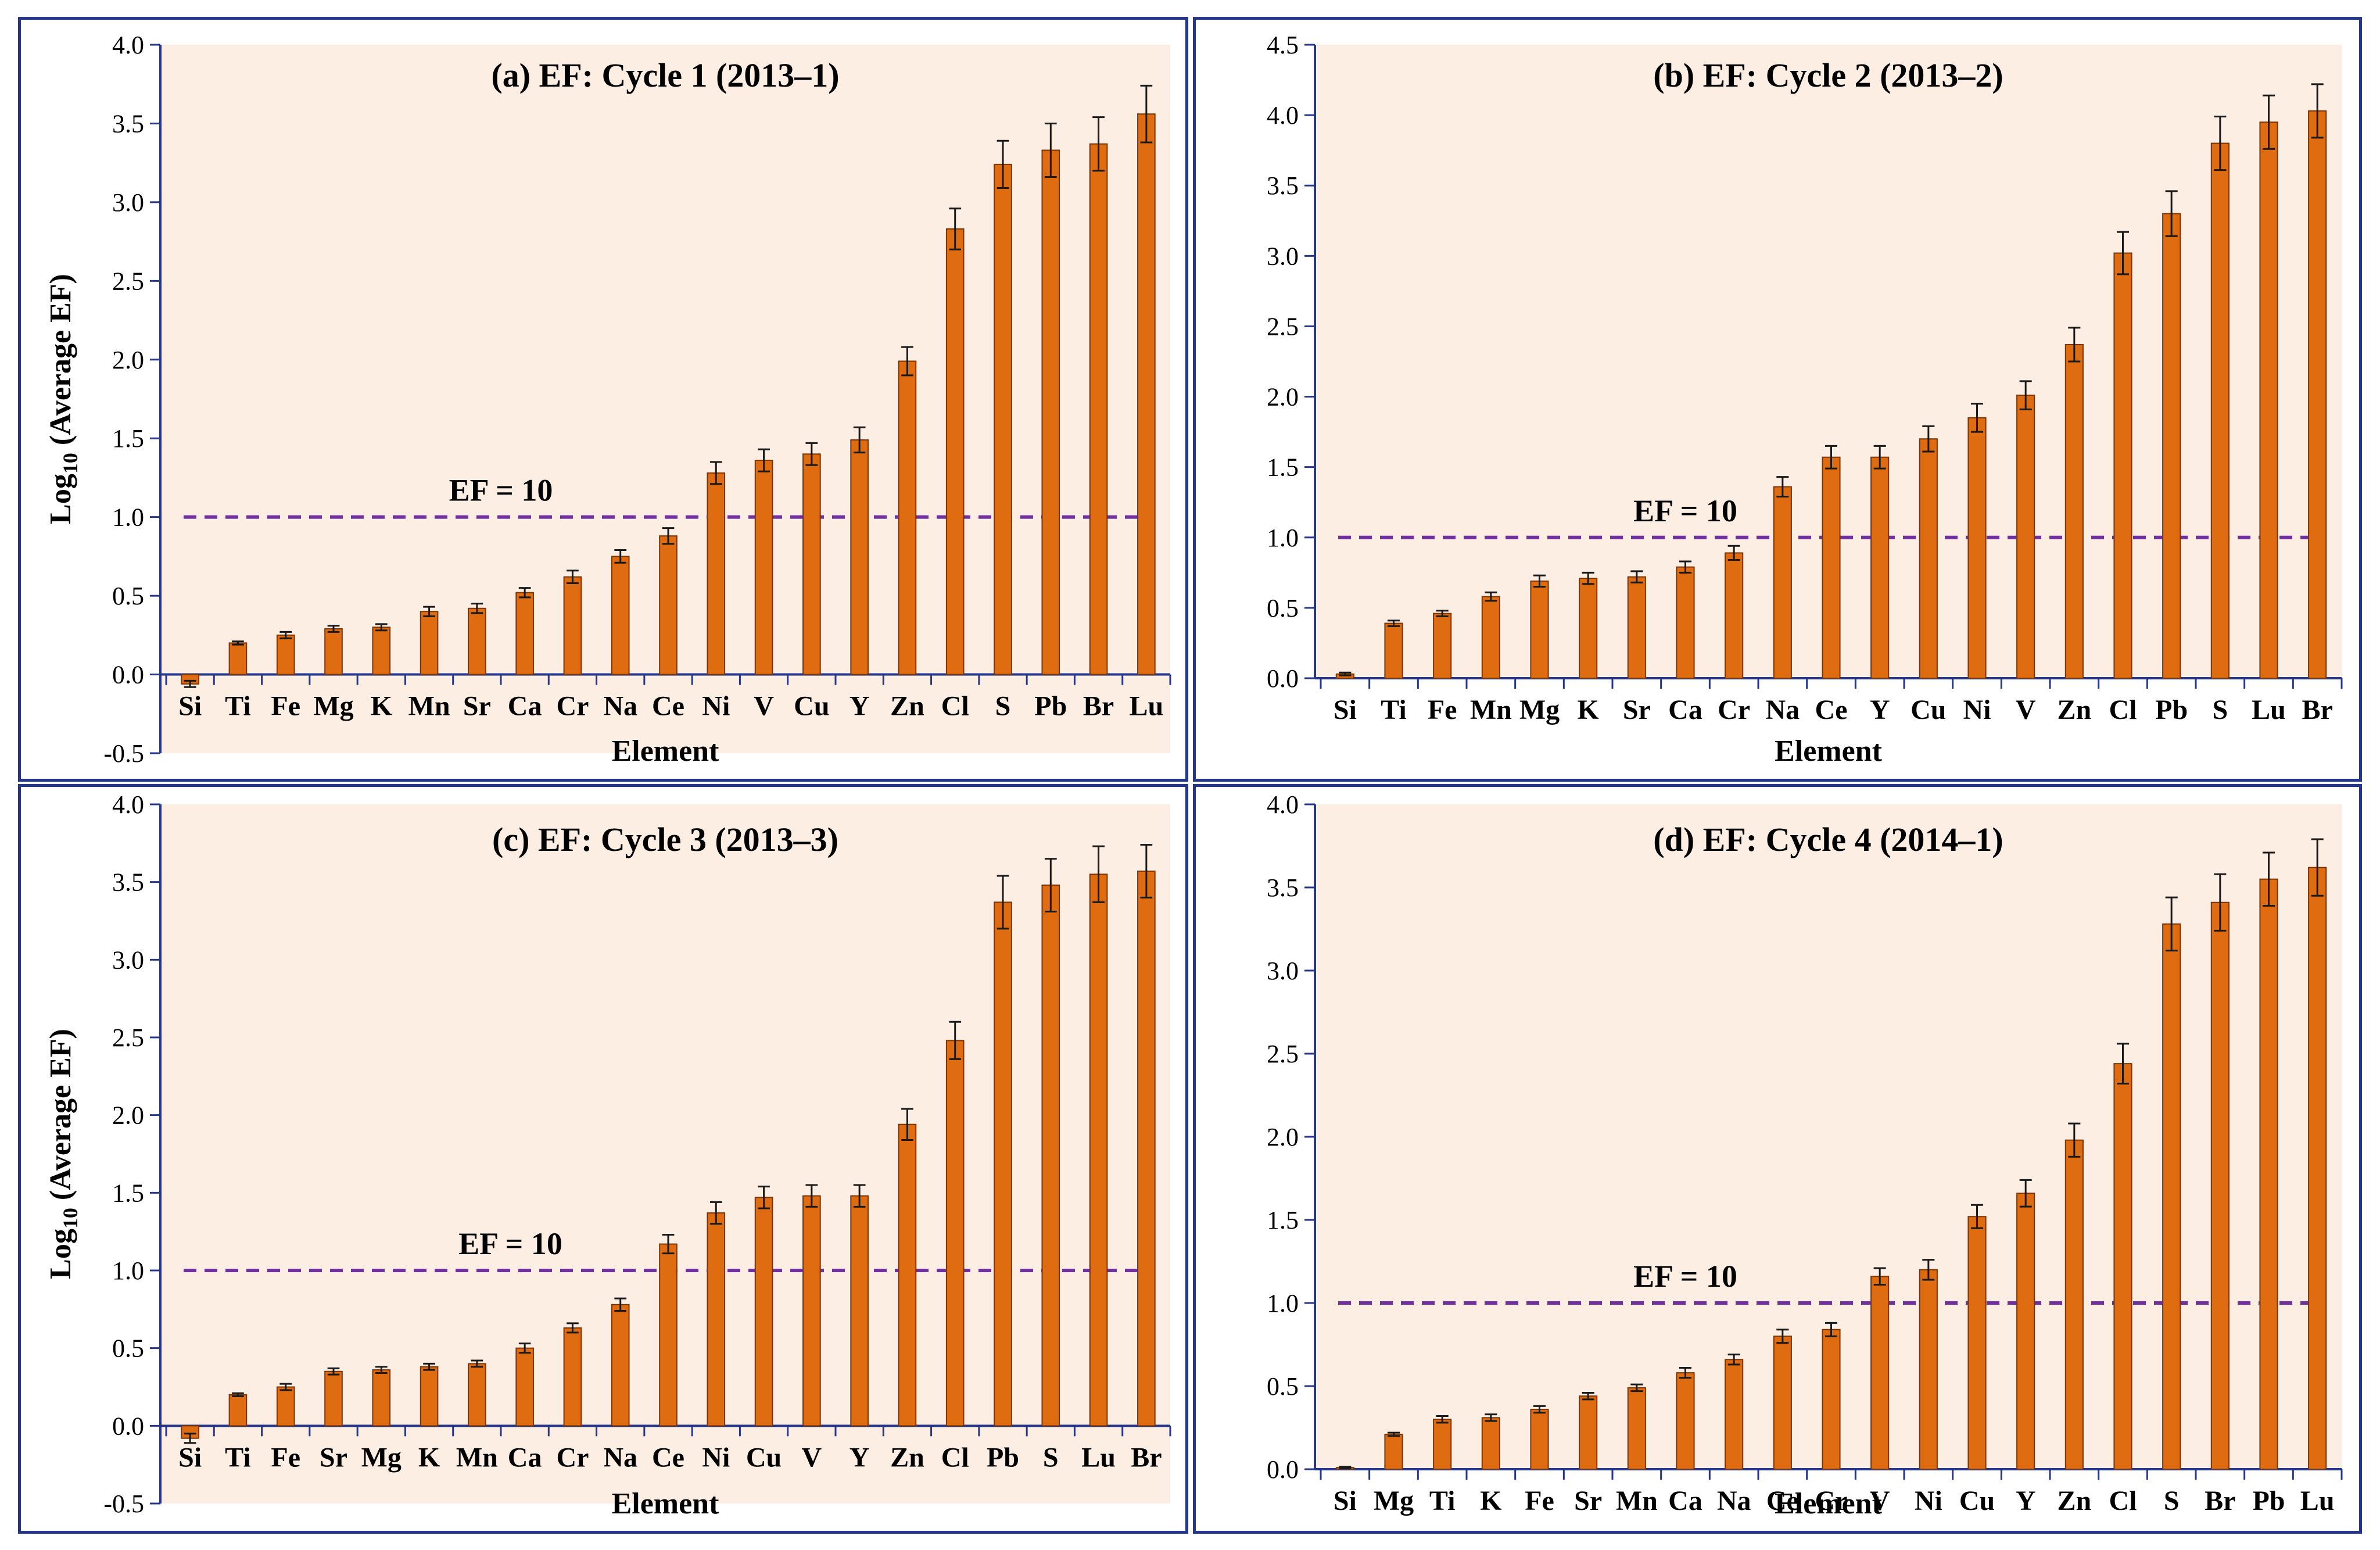  Describe the element at coordinates (1977, 710) in the screenshot. I see `x-tick-label: Ni` at that location.